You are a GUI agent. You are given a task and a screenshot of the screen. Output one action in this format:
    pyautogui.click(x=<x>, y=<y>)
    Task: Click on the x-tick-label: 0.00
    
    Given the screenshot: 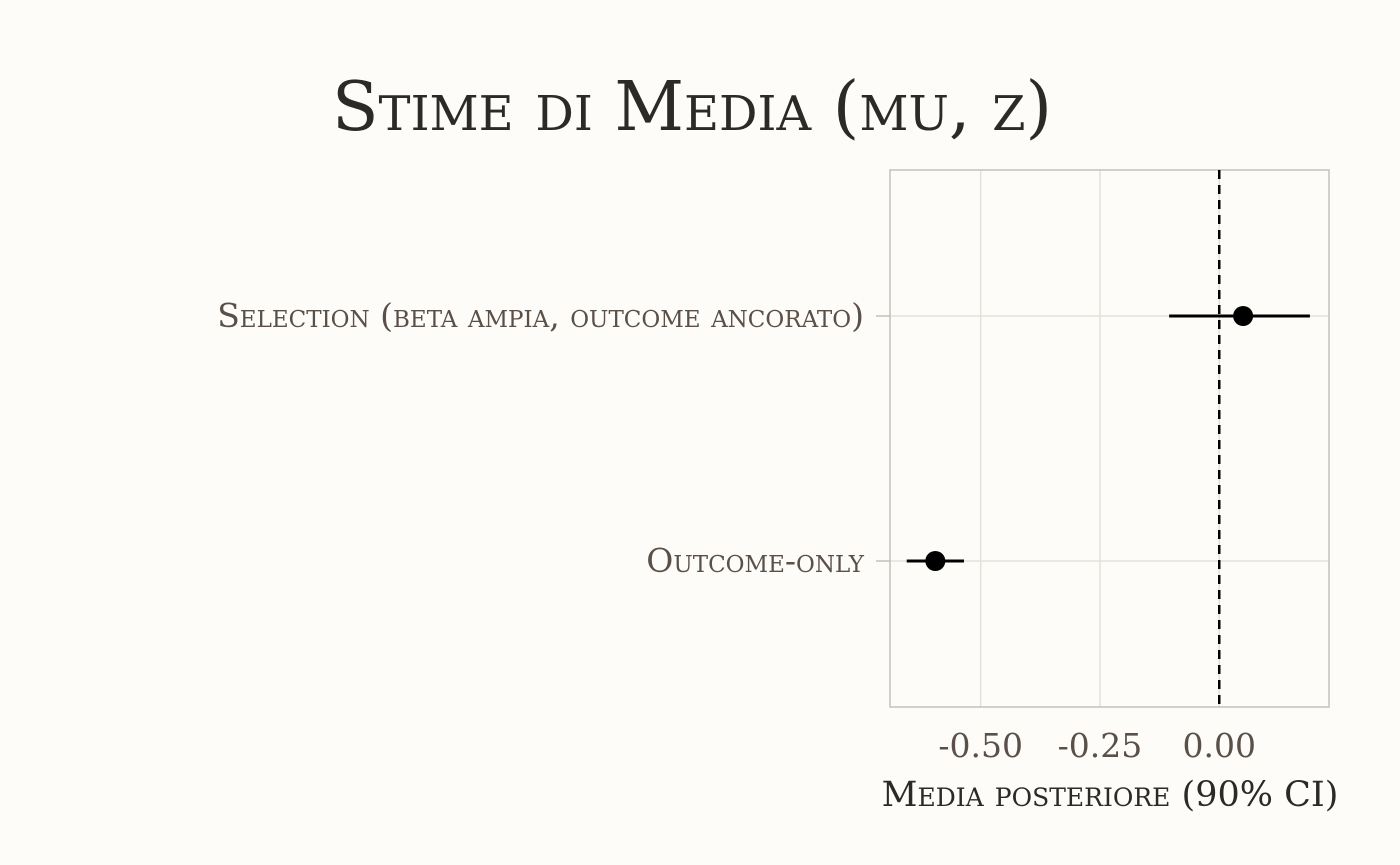 What is the action you would take?
    pyautogui.click(x=1219, y=745)
    